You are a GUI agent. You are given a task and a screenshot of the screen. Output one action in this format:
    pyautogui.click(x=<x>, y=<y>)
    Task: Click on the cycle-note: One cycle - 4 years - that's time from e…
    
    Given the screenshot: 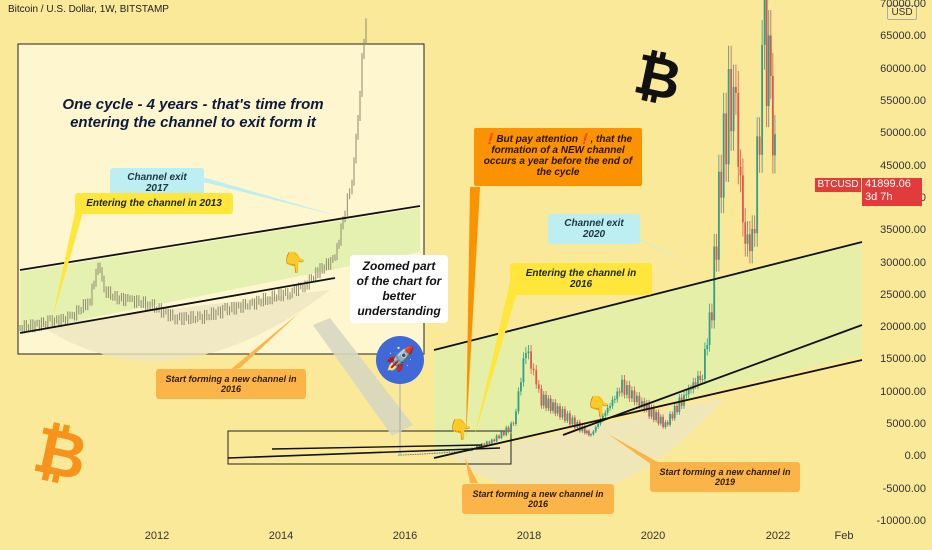 What is the action you would take?
    pyautogui.click(x=193, y=113)
    